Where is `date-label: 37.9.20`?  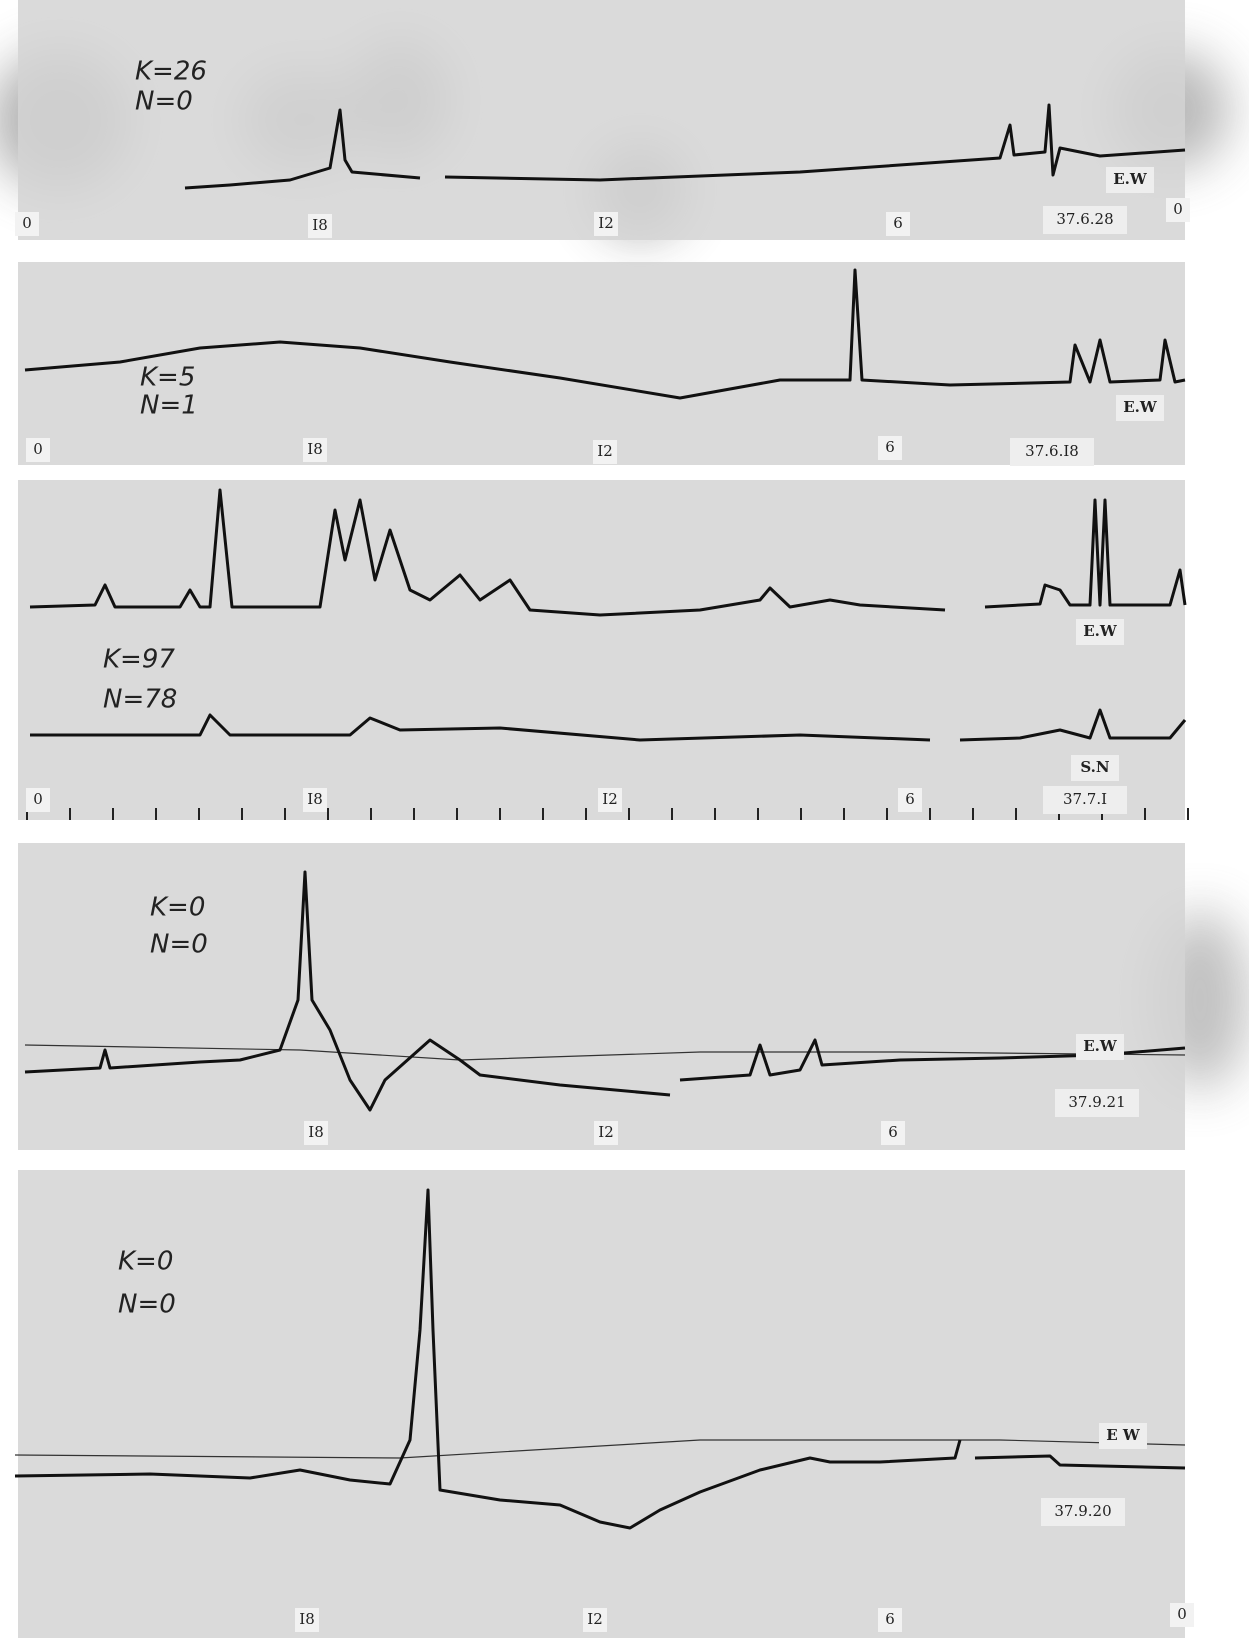 date-label: 37.9.20 is located at coordinates (1082, 1511).